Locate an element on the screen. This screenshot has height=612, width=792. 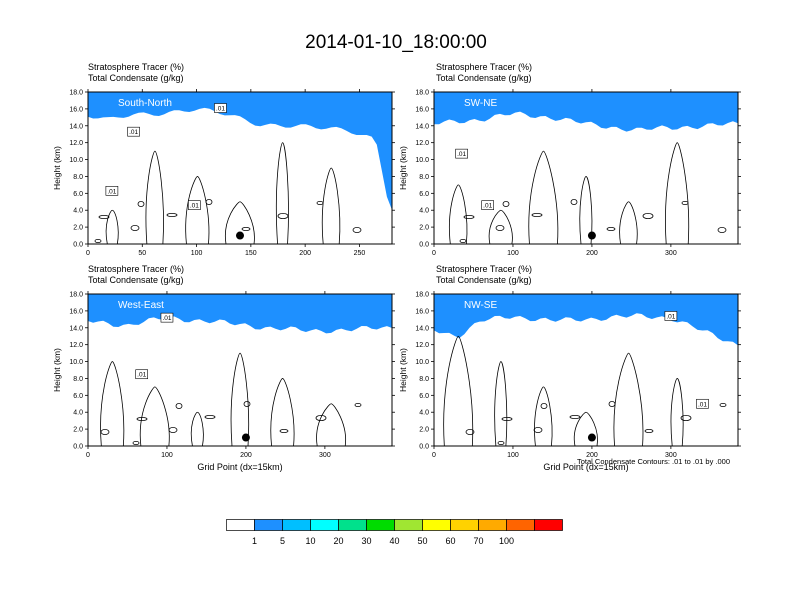
colorbar-label: 50 is located at coordinates (422, 541).